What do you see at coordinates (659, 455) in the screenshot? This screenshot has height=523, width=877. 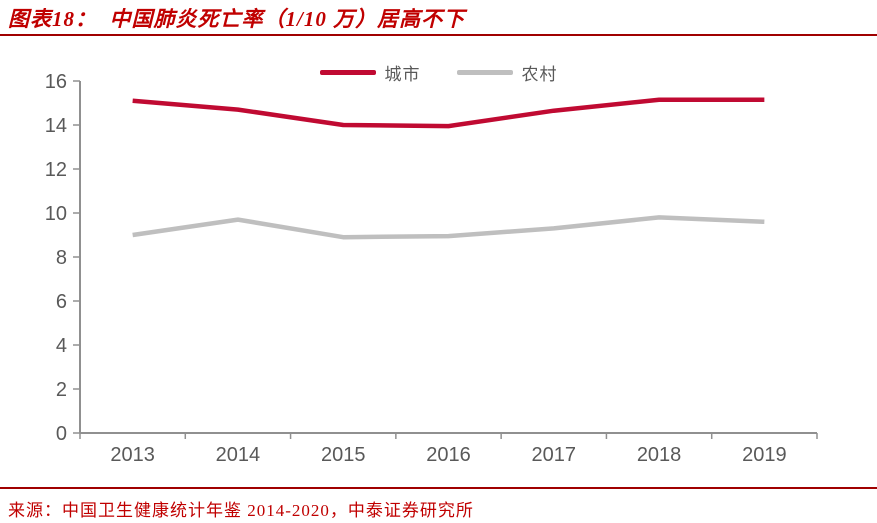 I see `x-tick-label: 2018` at bounding box center [659, 455].